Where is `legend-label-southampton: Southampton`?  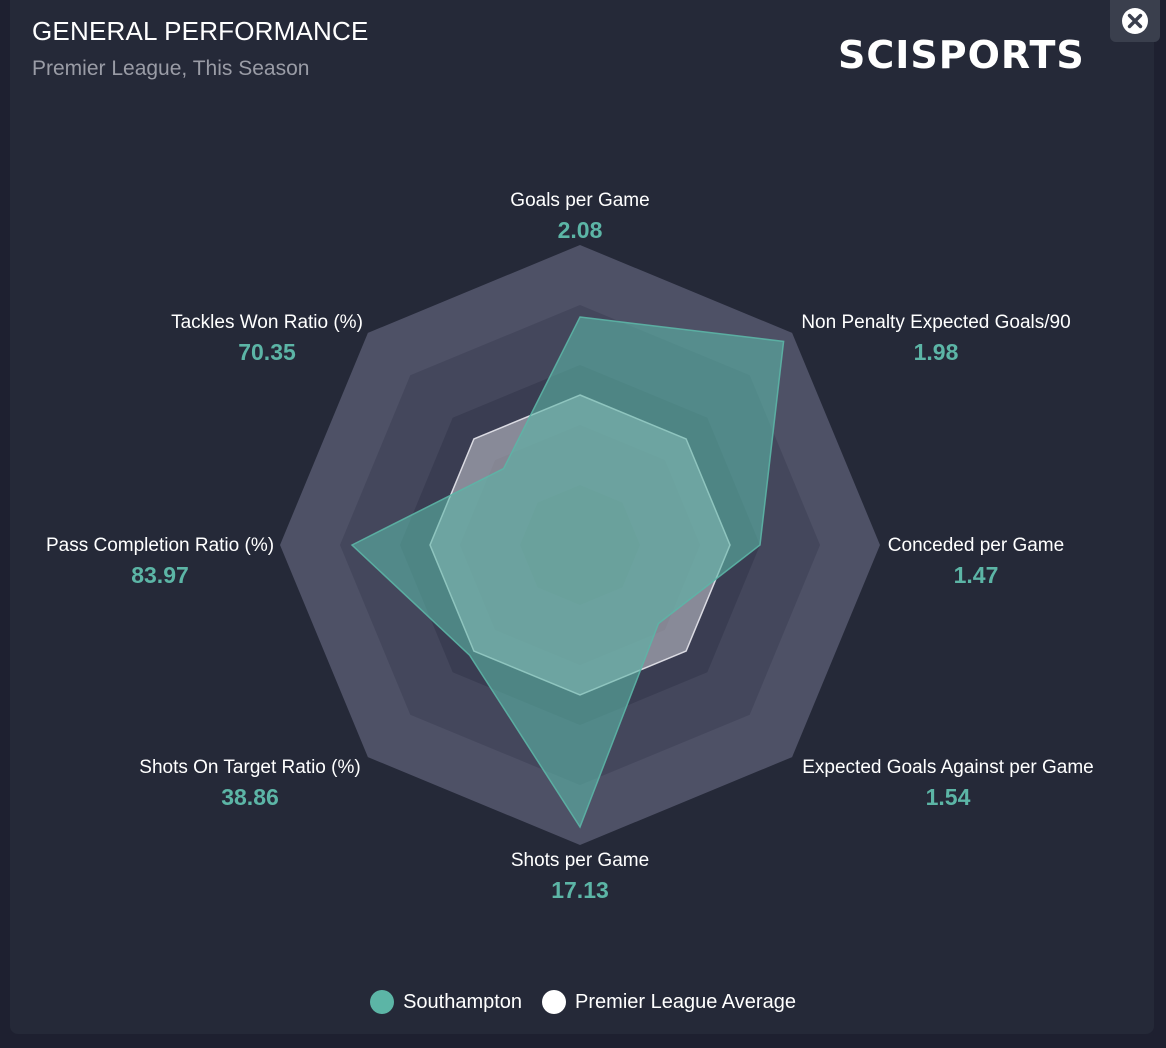
legend-label-southampton: Southampton is located at coordinates (463, 1001).